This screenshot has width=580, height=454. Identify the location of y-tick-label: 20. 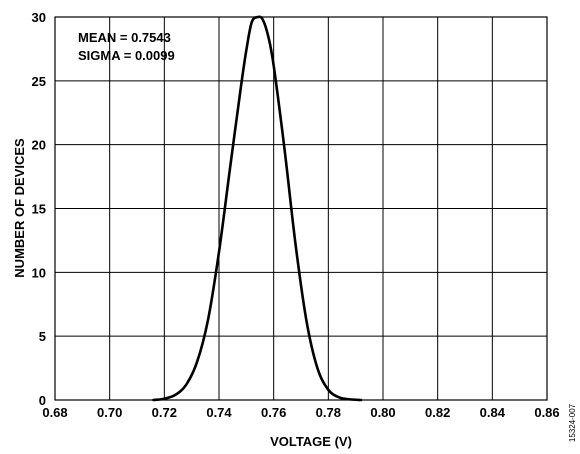
(39, 145).